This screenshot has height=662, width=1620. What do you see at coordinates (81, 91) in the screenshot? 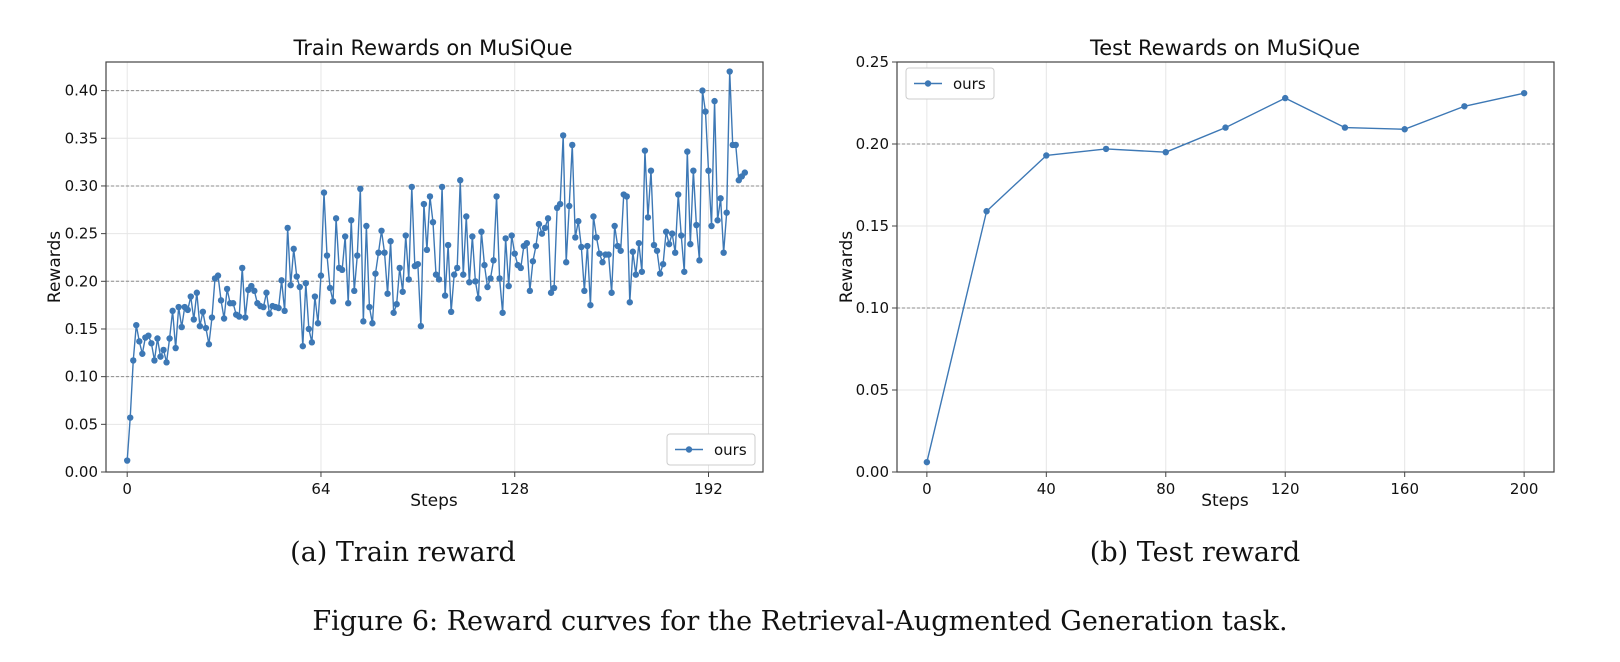
I see `chart-a-y-tick-label: 0.40` at bounding box center [81, 91].